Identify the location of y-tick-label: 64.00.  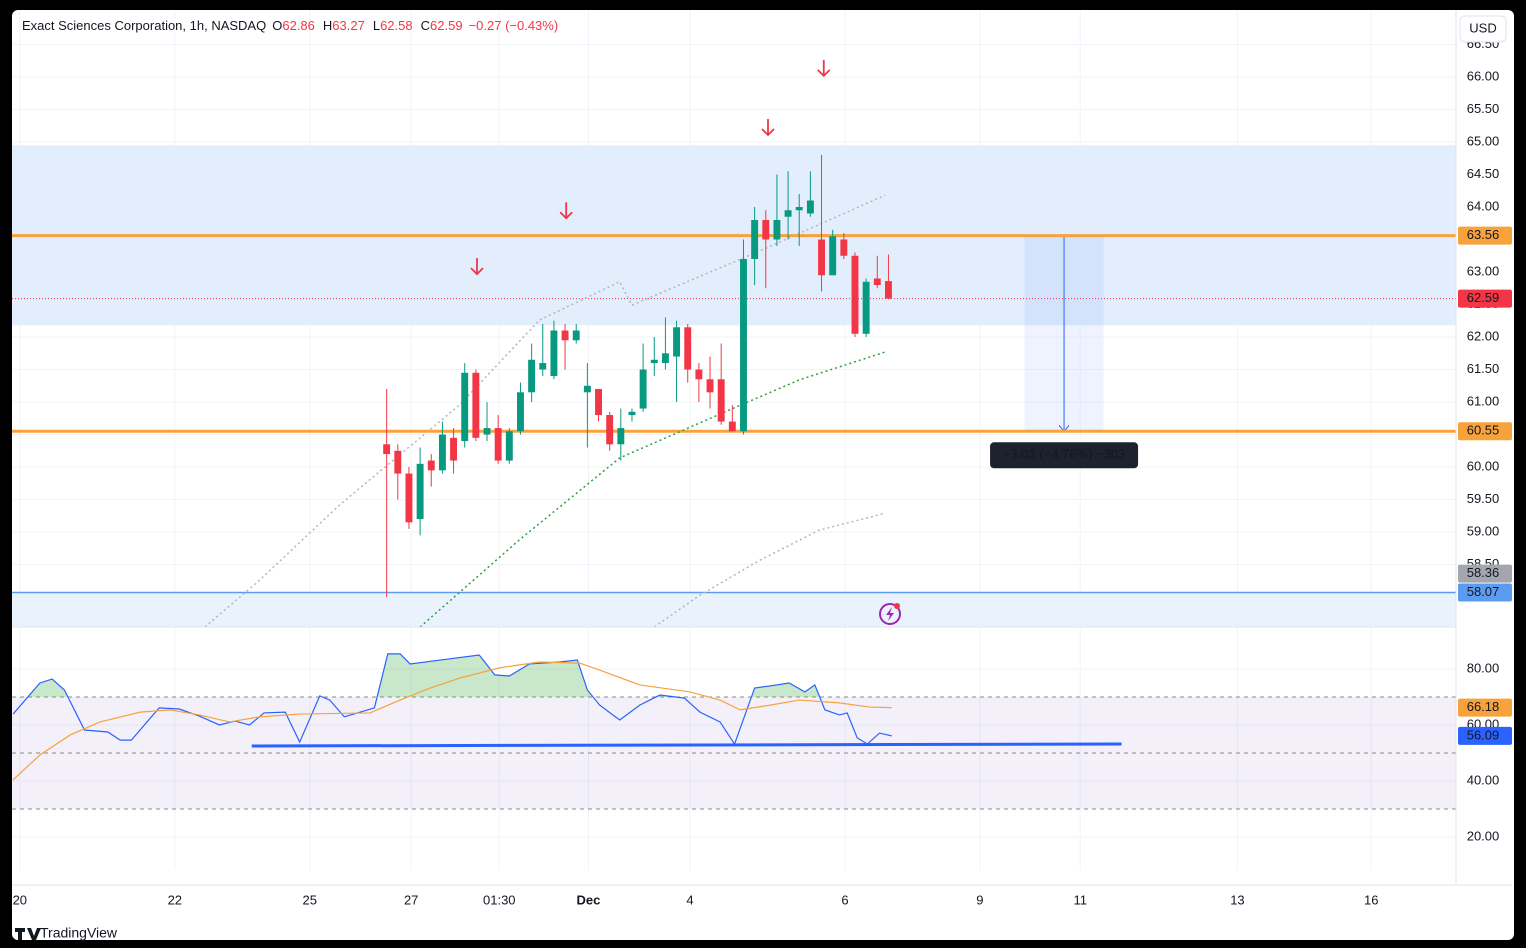
(1483, 205).